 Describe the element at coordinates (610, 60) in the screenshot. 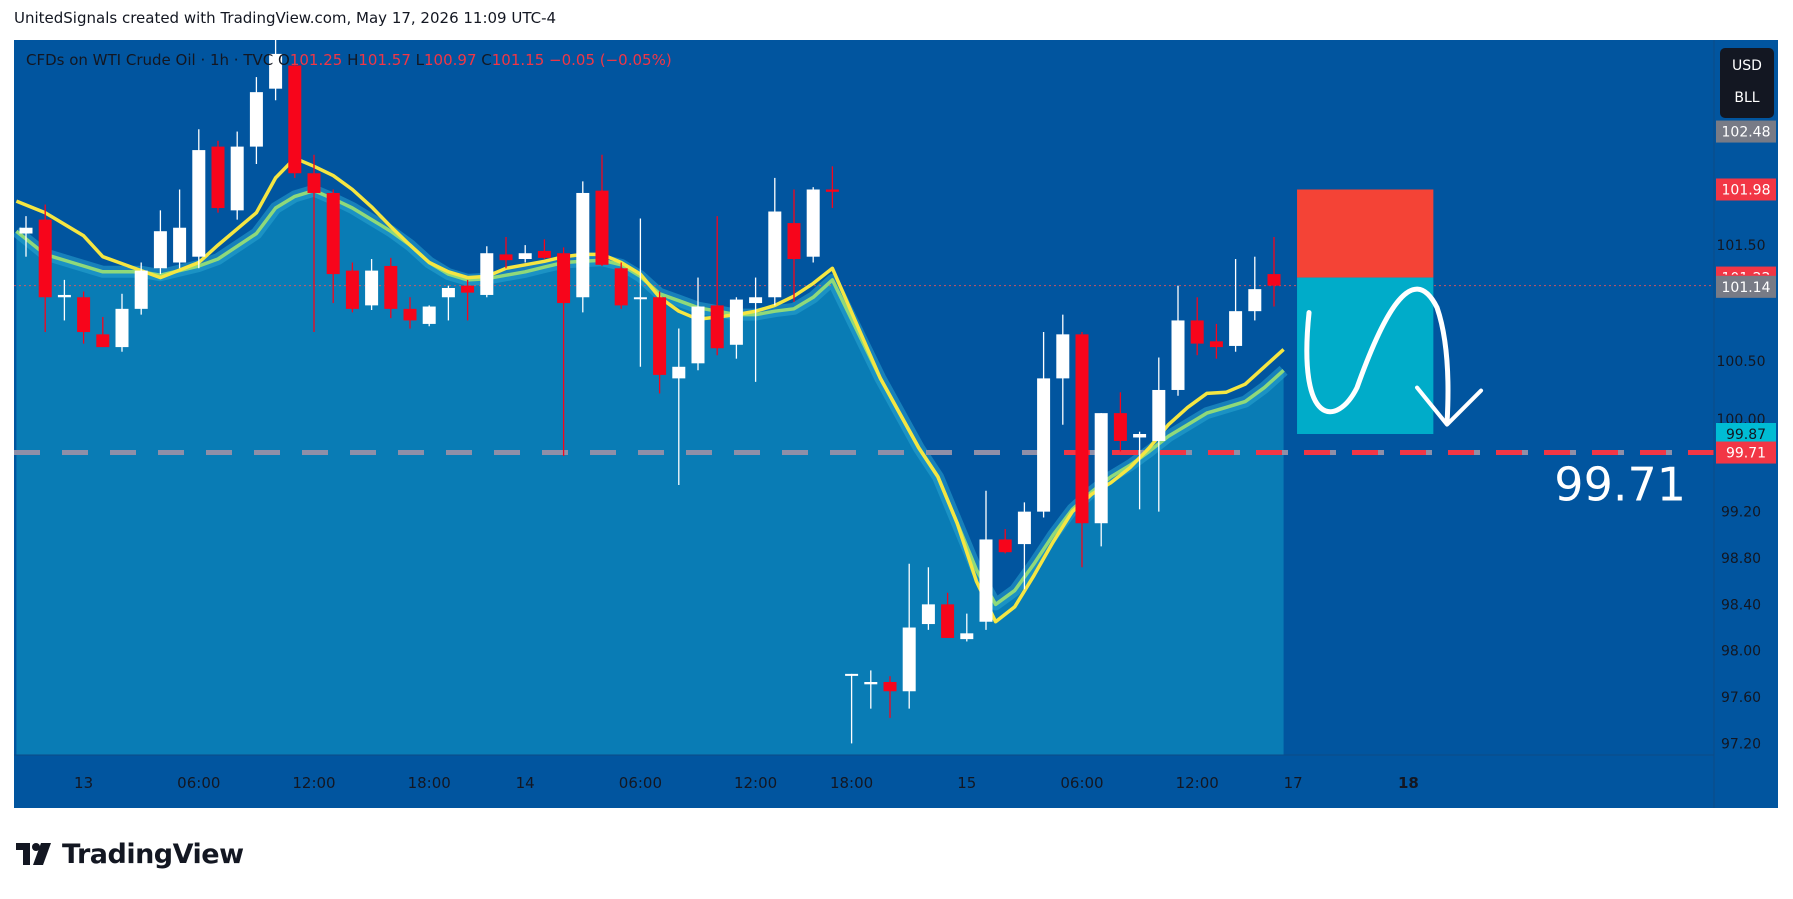

I see `ohlc-change-value: −0.05 (−0.05%)` at that location.